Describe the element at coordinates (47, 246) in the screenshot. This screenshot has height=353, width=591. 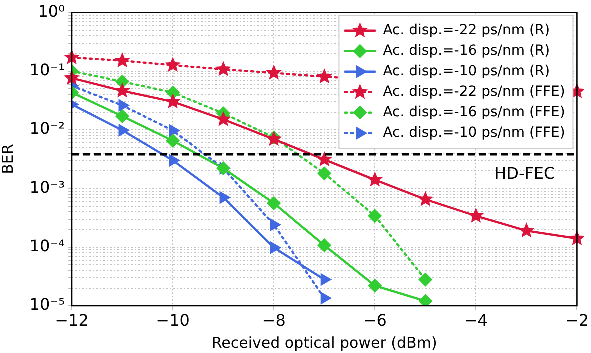
I see `y-tick-label: 10⁻⁴` at that location.